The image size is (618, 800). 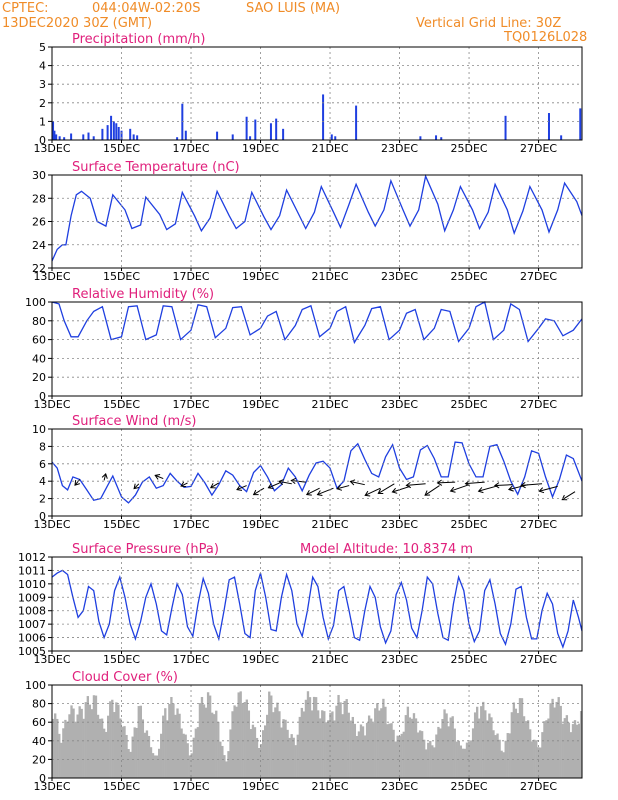 What do you see at coordinates (329, 276) in the screenshot?
I see `x-tick-label: 21DEC` at bounding box center [329, 276].